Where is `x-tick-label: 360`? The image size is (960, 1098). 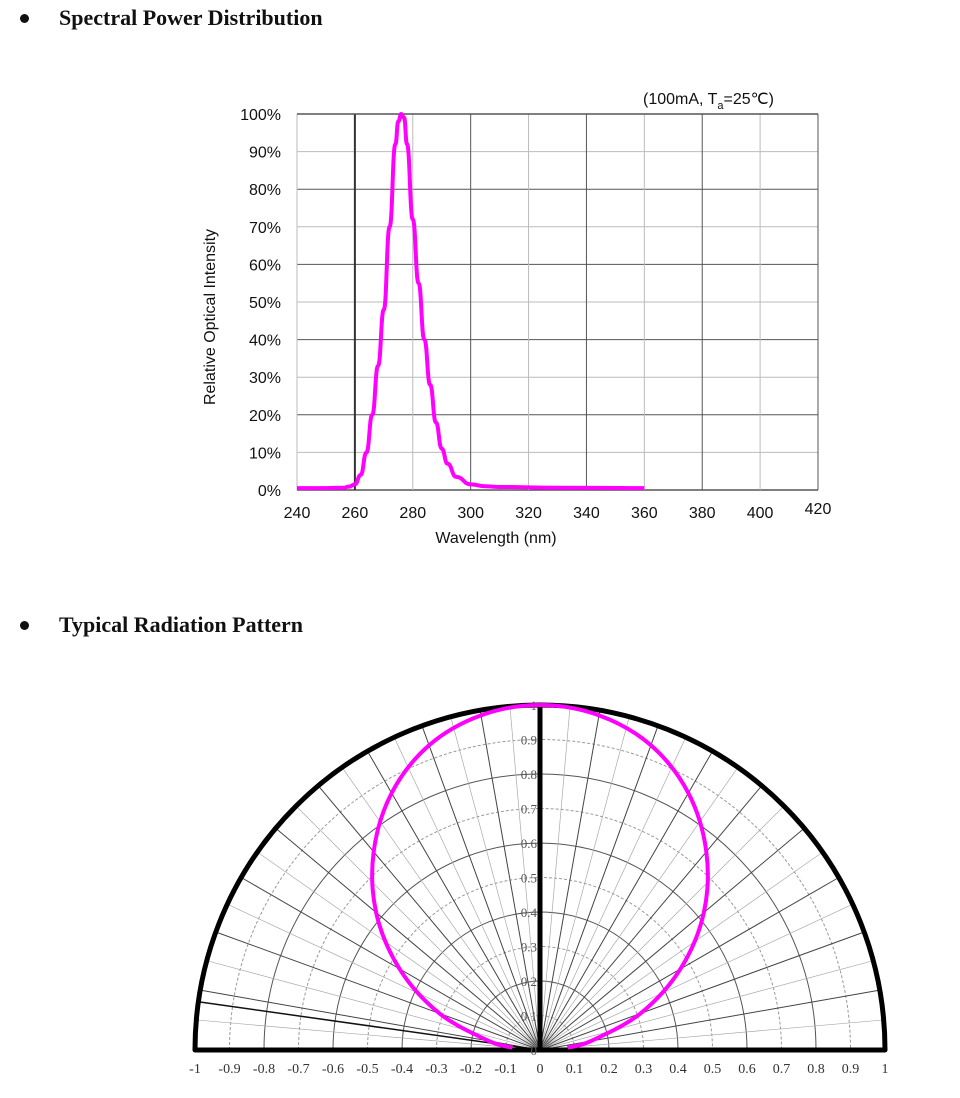
x-tick-label: 360 is located at coordinates (644, 513).